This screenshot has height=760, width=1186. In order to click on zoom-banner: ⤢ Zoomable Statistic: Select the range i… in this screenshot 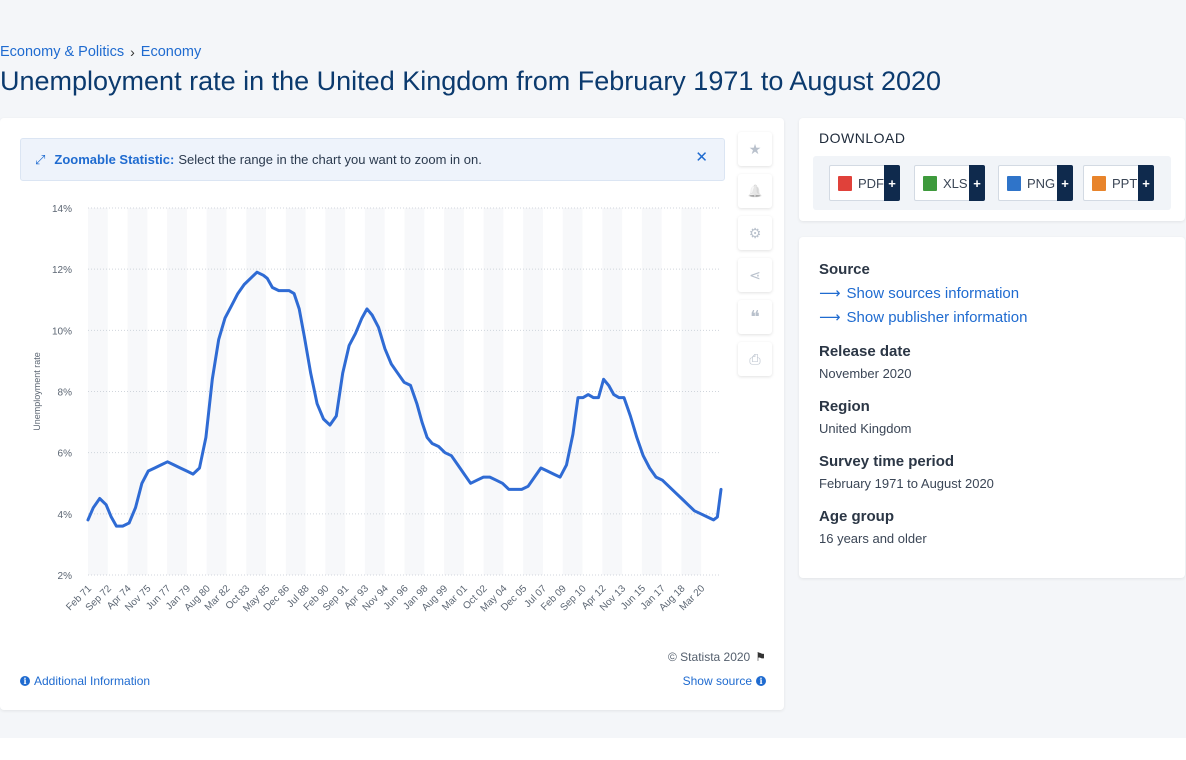, I will do `click(372, 159)`.